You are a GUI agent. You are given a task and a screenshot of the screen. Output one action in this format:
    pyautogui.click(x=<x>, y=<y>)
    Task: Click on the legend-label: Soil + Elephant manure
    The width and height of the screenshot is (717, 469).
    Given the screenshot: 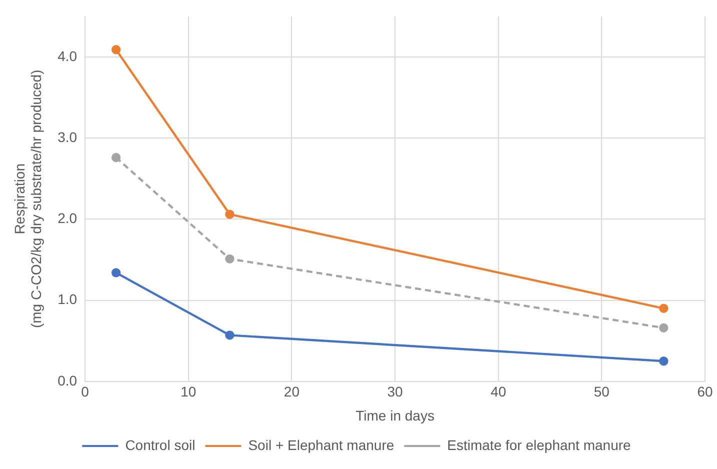 What is the action you would take?
    pyautogui.click(x=321, y=444)
    